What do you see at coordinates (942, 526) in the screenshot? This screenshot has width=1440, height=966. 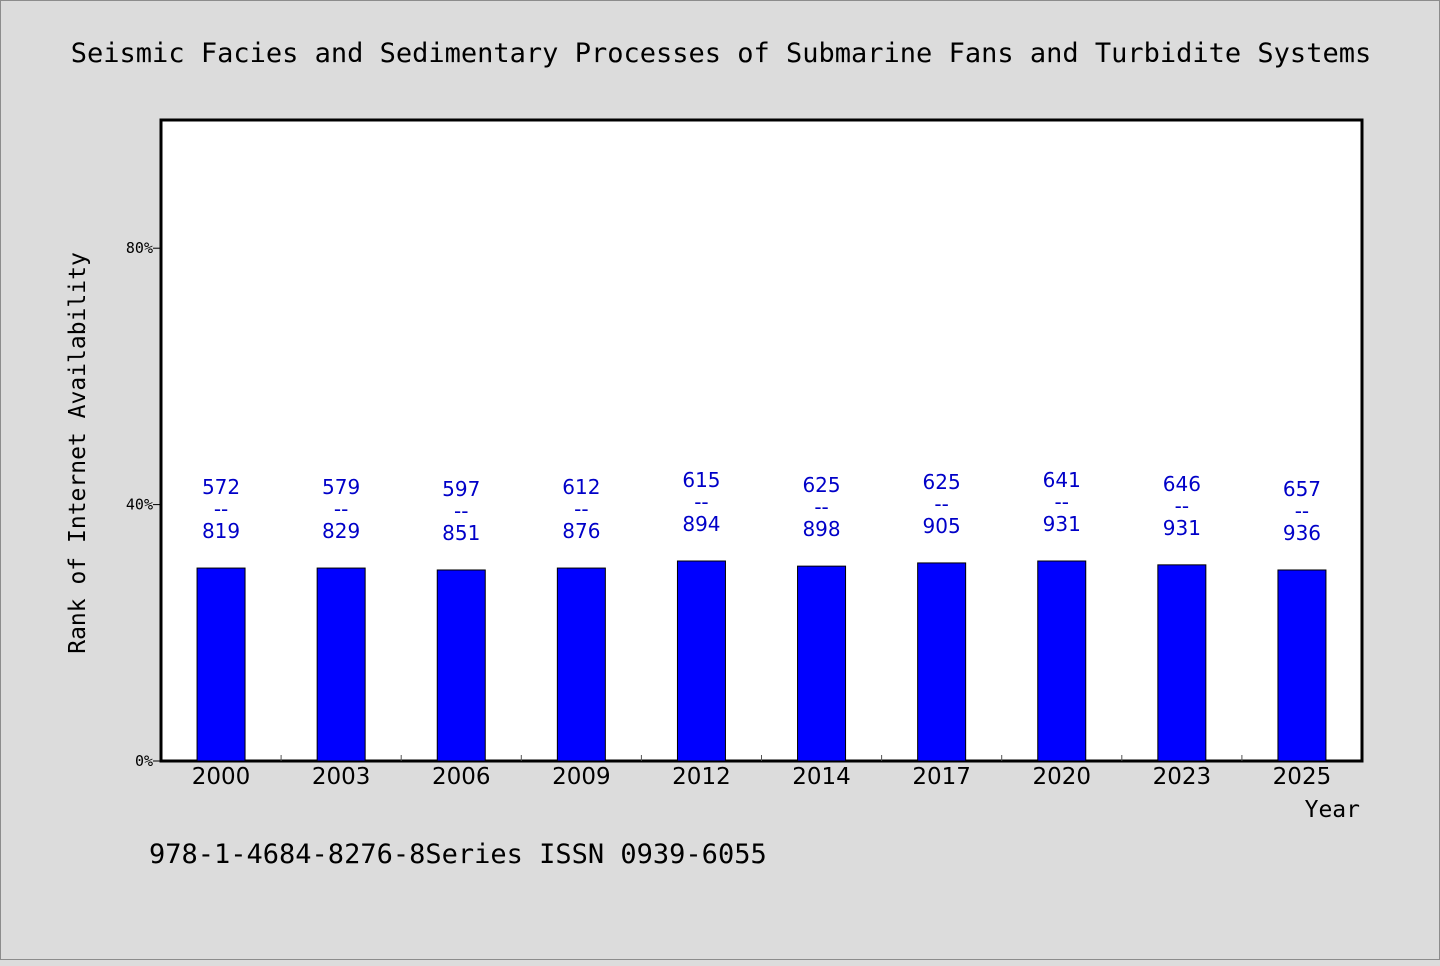 I see `data-label-bottom: 905` at bounding box center [942, 526].